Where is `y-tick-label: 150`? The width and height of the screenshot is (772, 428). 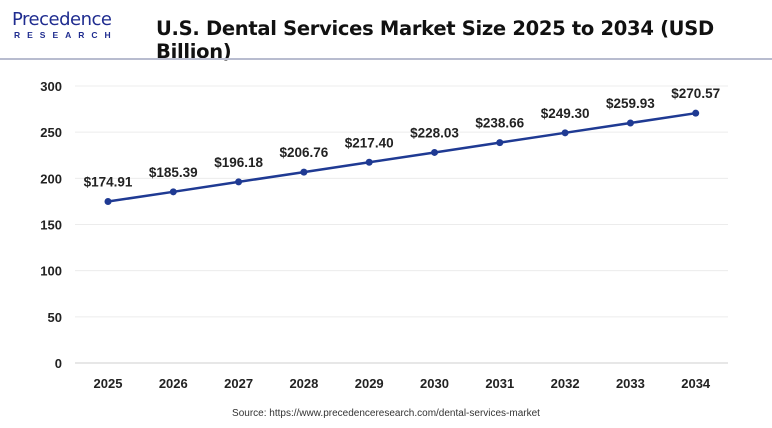
y-tick-label: 150 is located at coordinates (51, 225).